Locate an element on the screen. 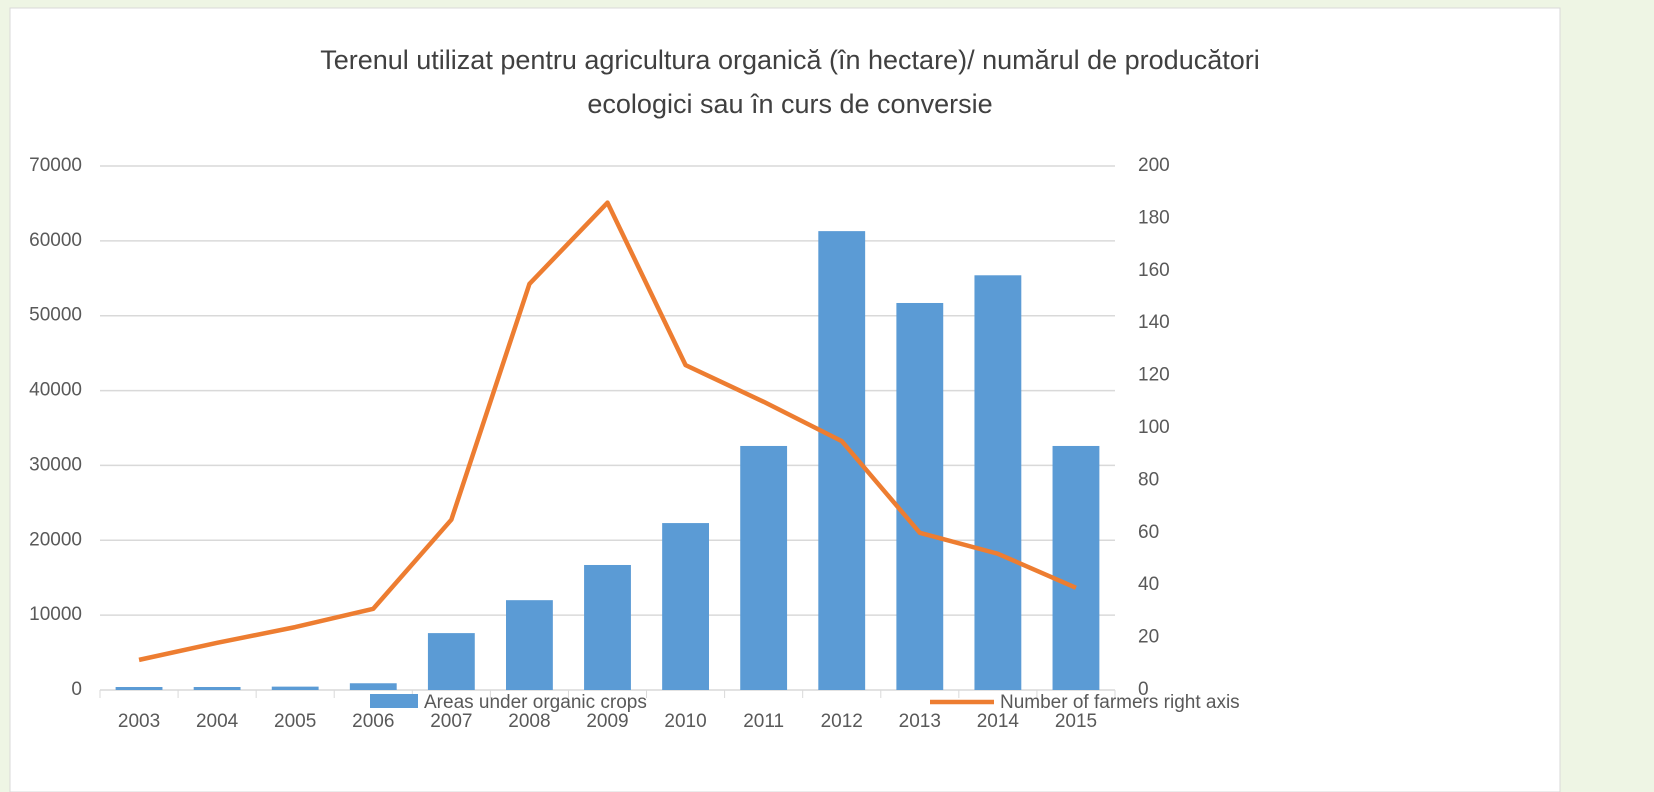 This screenshot has height=792, width=1654. y2-tick-label: 80 is located at coordinates (1148, 479).